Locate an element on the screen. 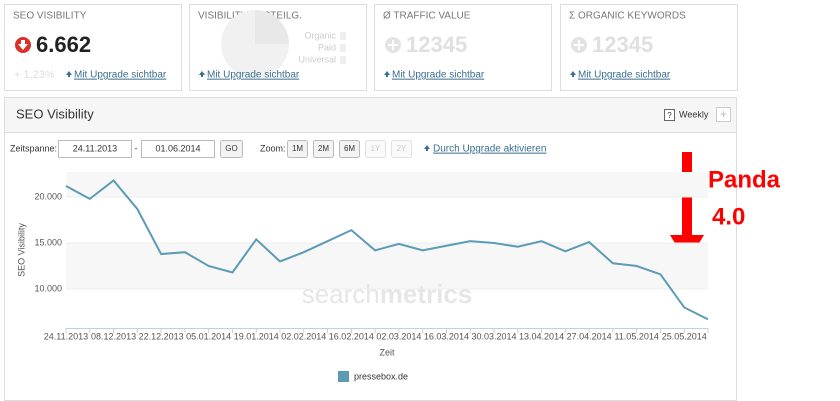 The height and width of the screenshot is (401, 840). zoom-option: 6M is located at coordinates (349, 148).